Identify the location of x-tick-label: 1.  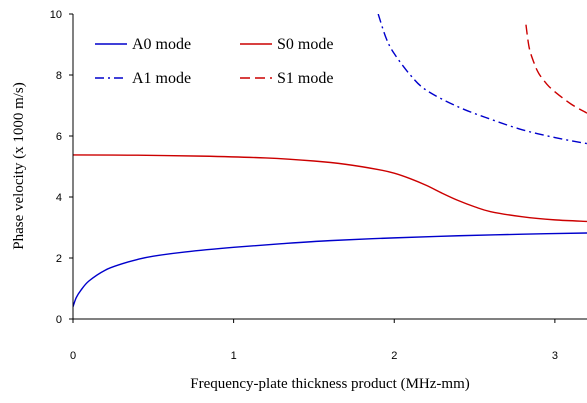
(234, 356).